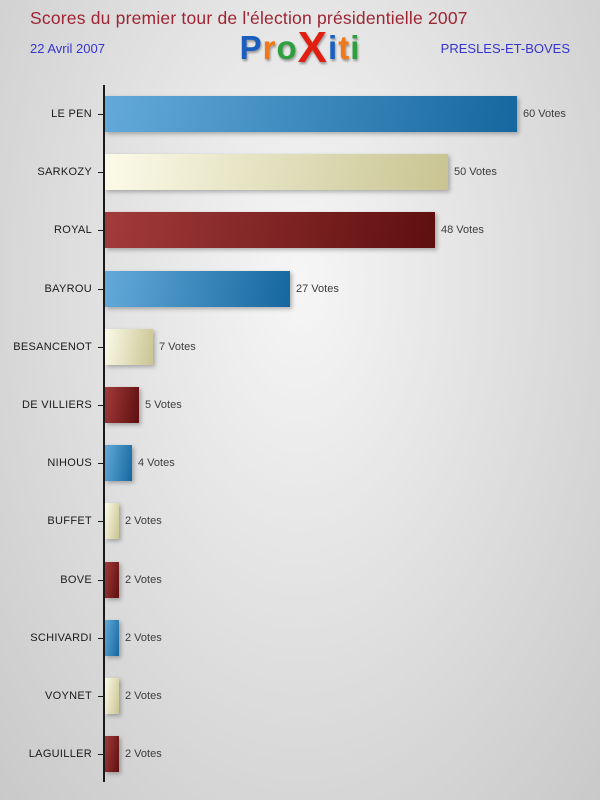 This screenshot has height=800, width=600. Describe the element at coordinates (51, 172) in the screenshot. I see `category-label: SARKOZY` at that location.